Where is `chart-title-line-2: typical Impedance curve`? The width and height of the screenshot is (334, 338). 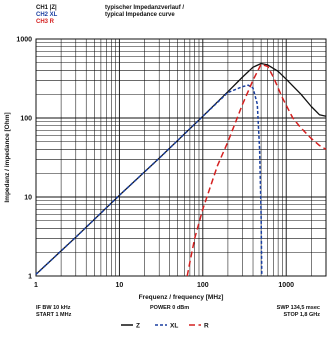
chart-title-line-2: typical Impedance curve is located at coordinates (140, 15).